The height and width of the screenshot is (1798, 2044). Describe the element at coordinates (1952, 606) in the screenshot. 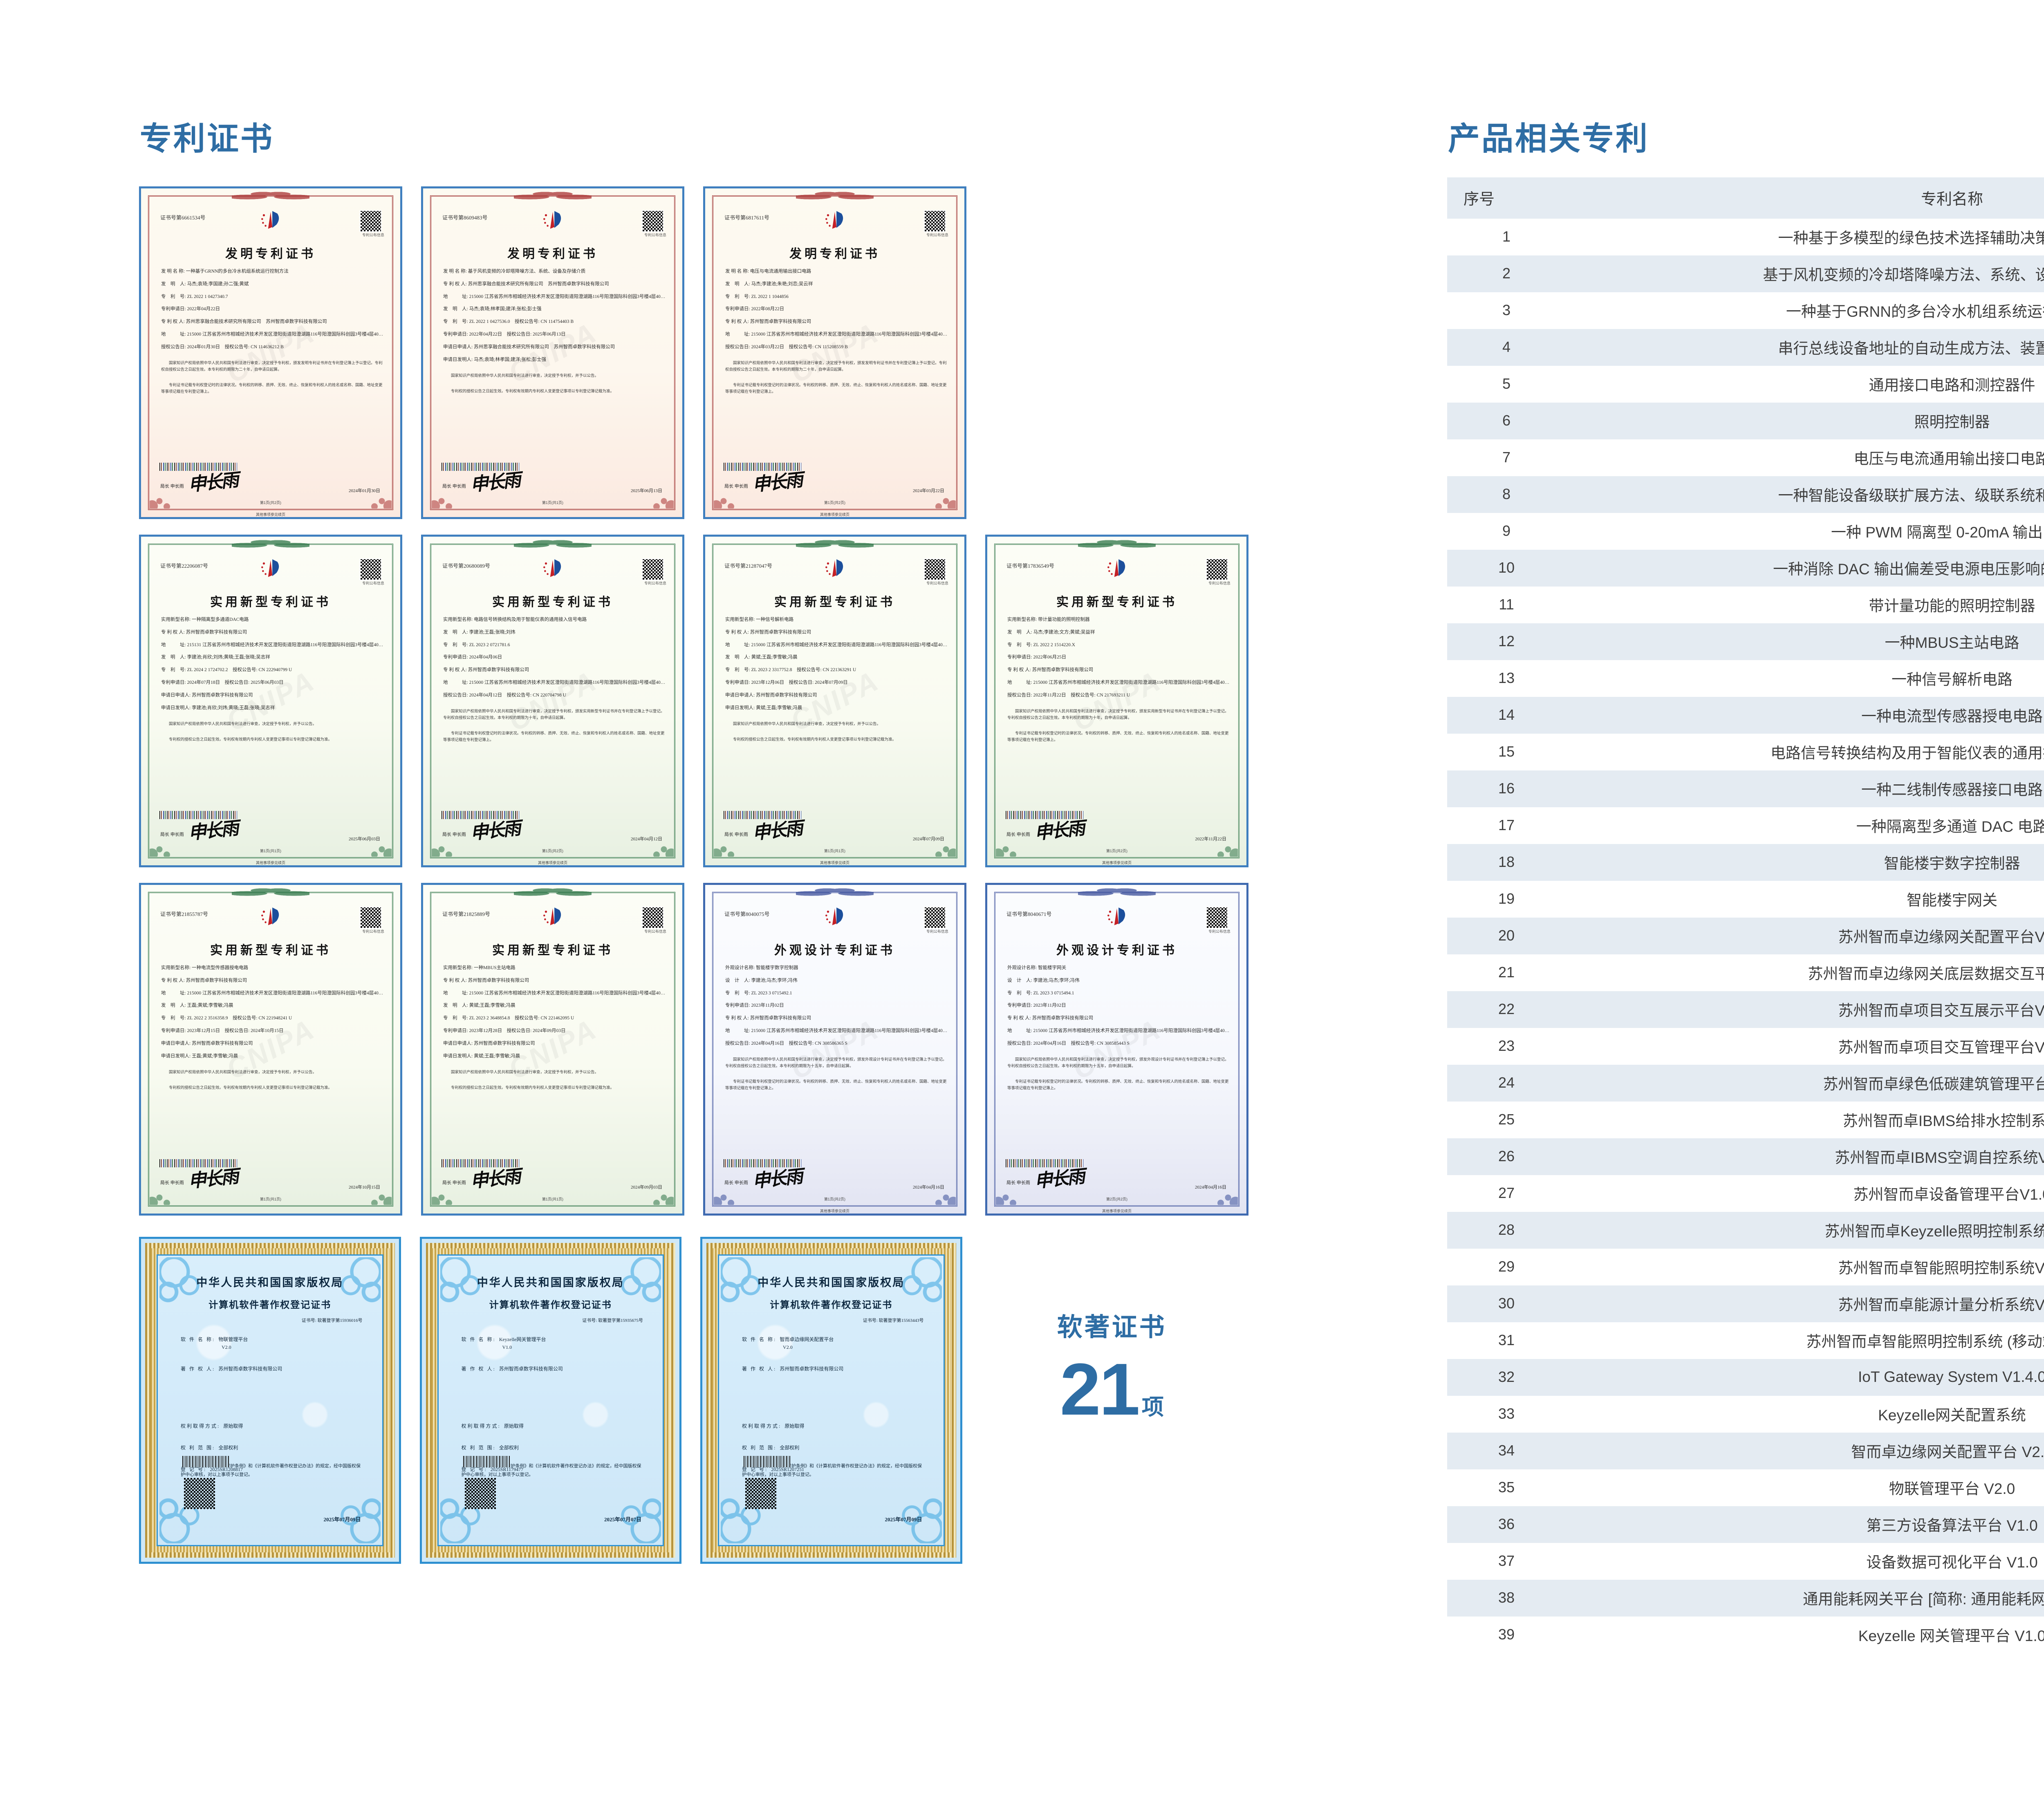

I see `patent-name-cell: 带计量功能的照明控制器` at that location.